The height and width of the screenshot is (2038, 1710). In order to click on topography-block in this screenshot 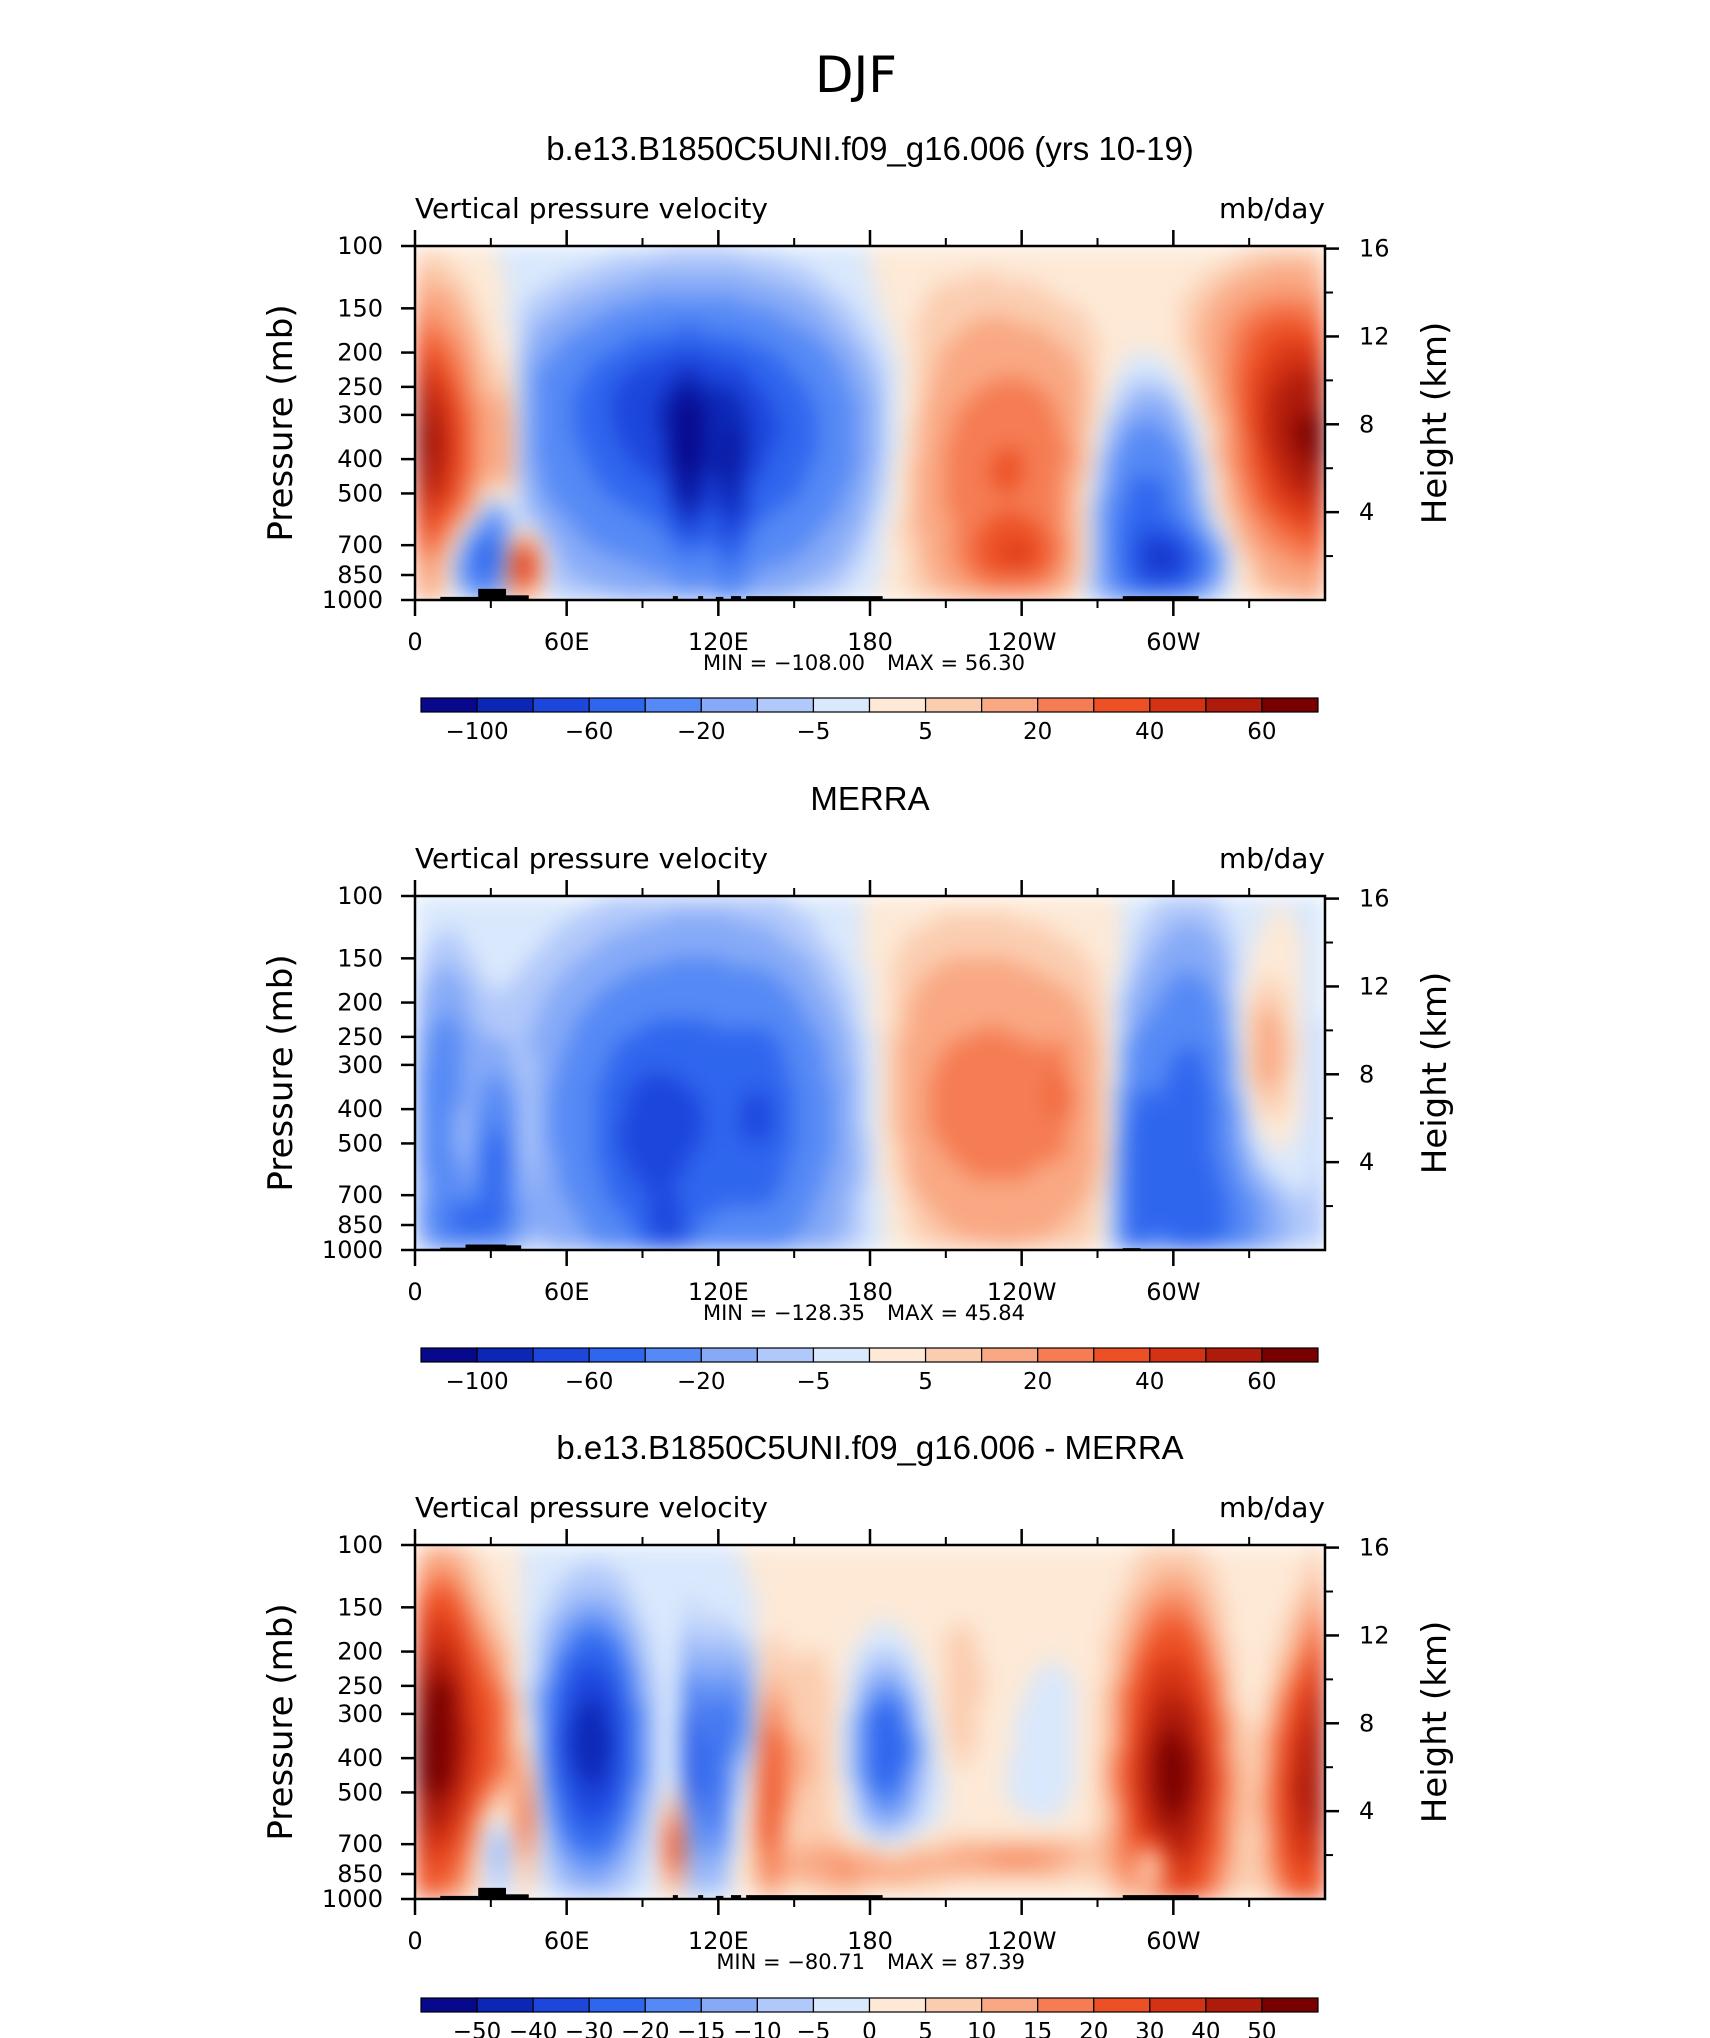, I will do `click(459, 598)`.